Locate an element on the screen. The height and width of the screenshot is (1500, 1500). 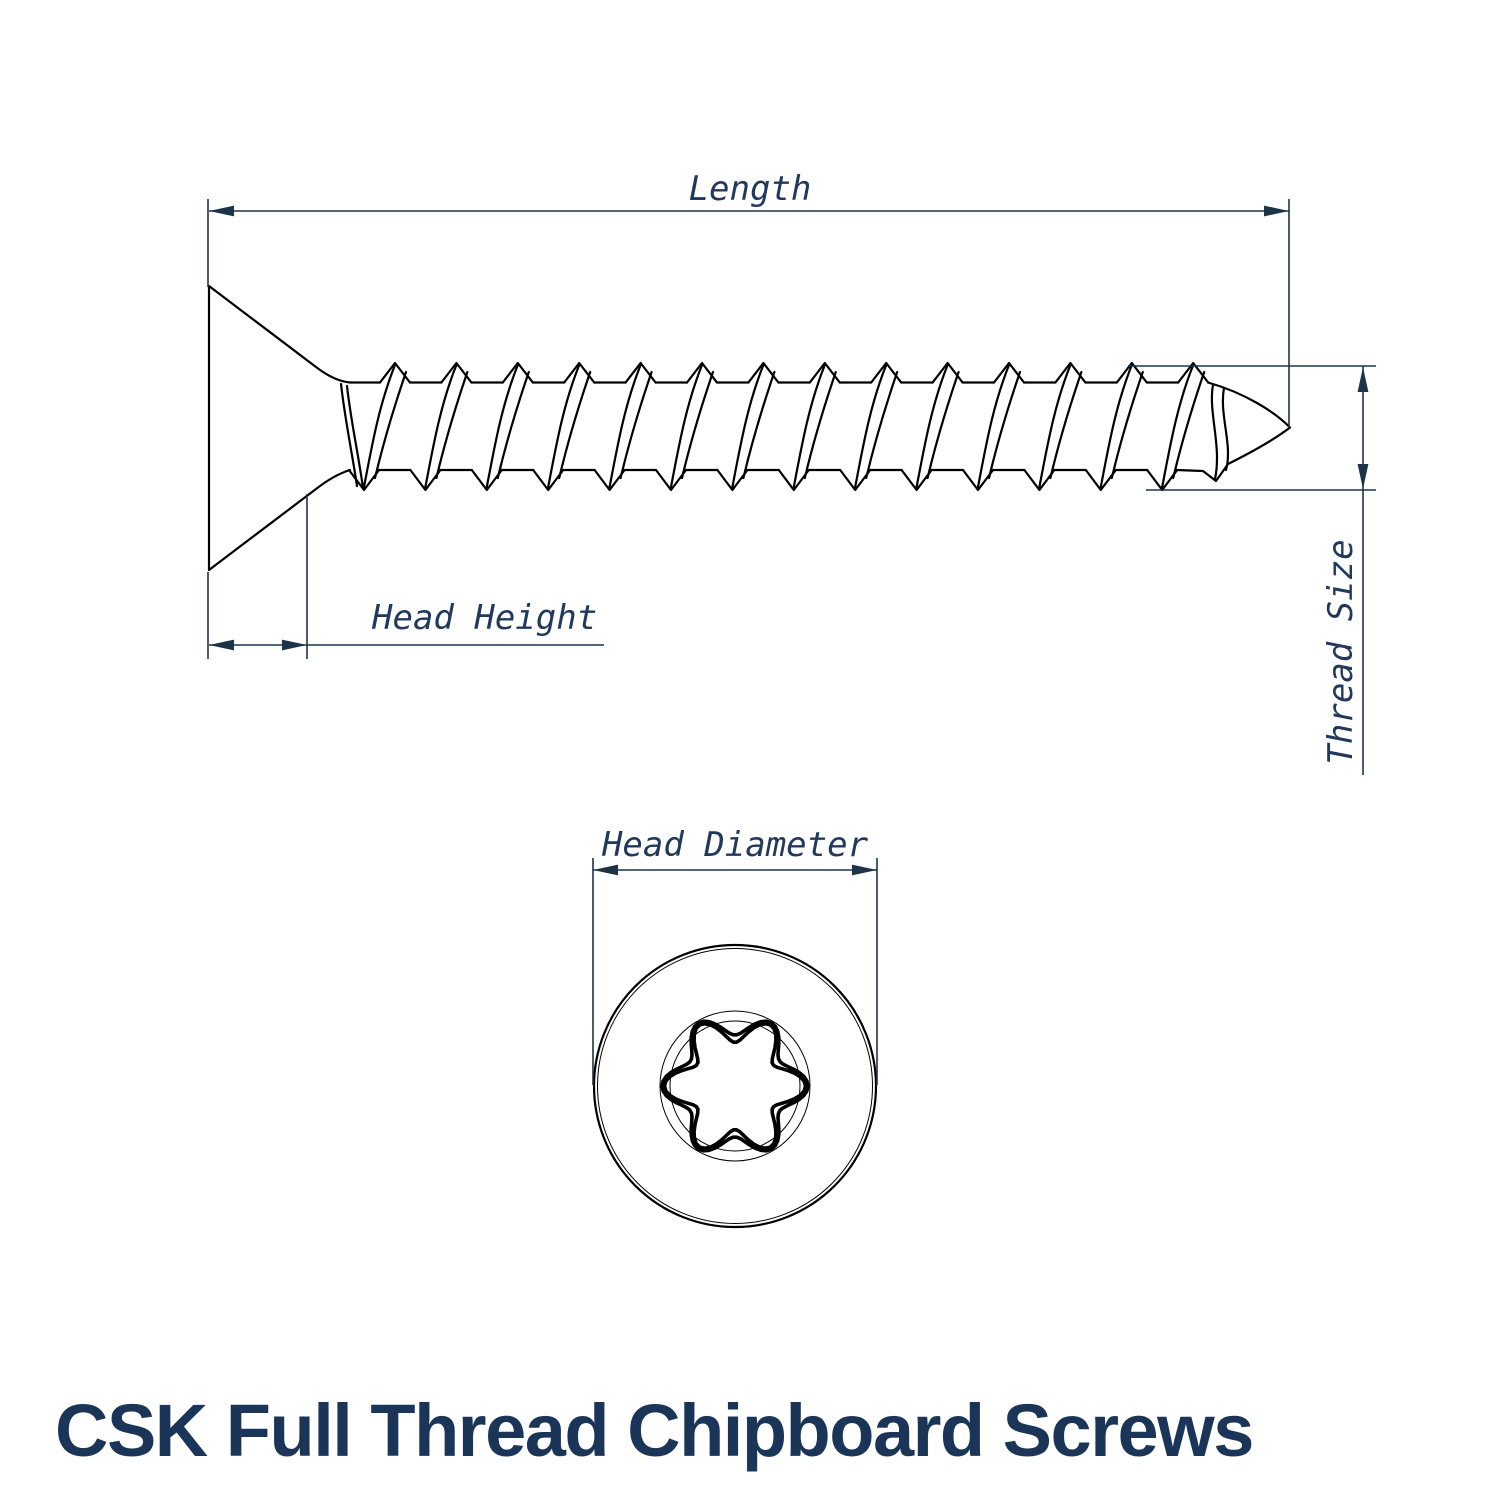
head-height-arrow-left is located at coordinates (221, 645).